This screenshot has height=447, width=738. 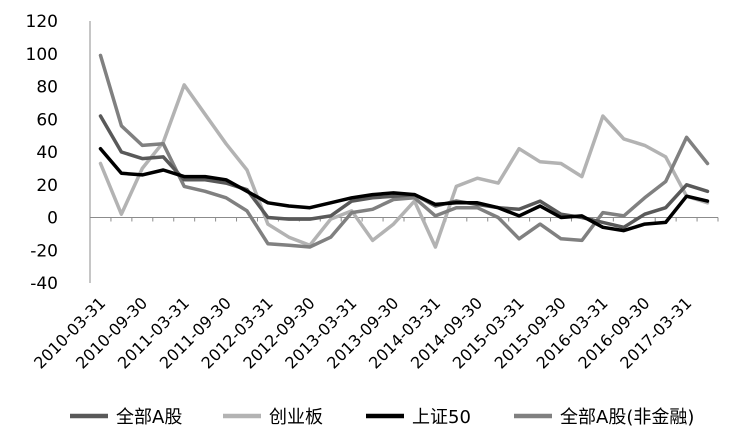 What do you see at coordinates (52, 219) in the screenshot?
I see `y-tick-label: 0` at bounding box center [52, 219].